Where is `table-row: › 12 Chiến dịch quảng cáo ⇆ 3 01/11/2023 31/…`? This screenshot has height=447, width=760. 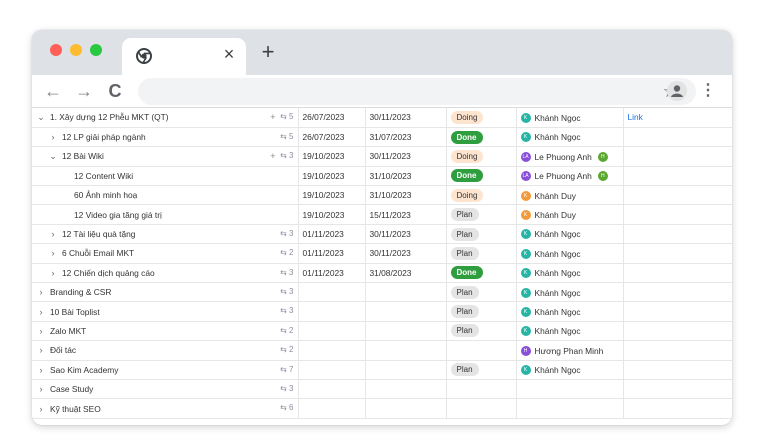
table-row: › 12 Chiến dịch quảng cáo ⇆ 3 01/11/2023 31/… is located at coordinates (382, 273).